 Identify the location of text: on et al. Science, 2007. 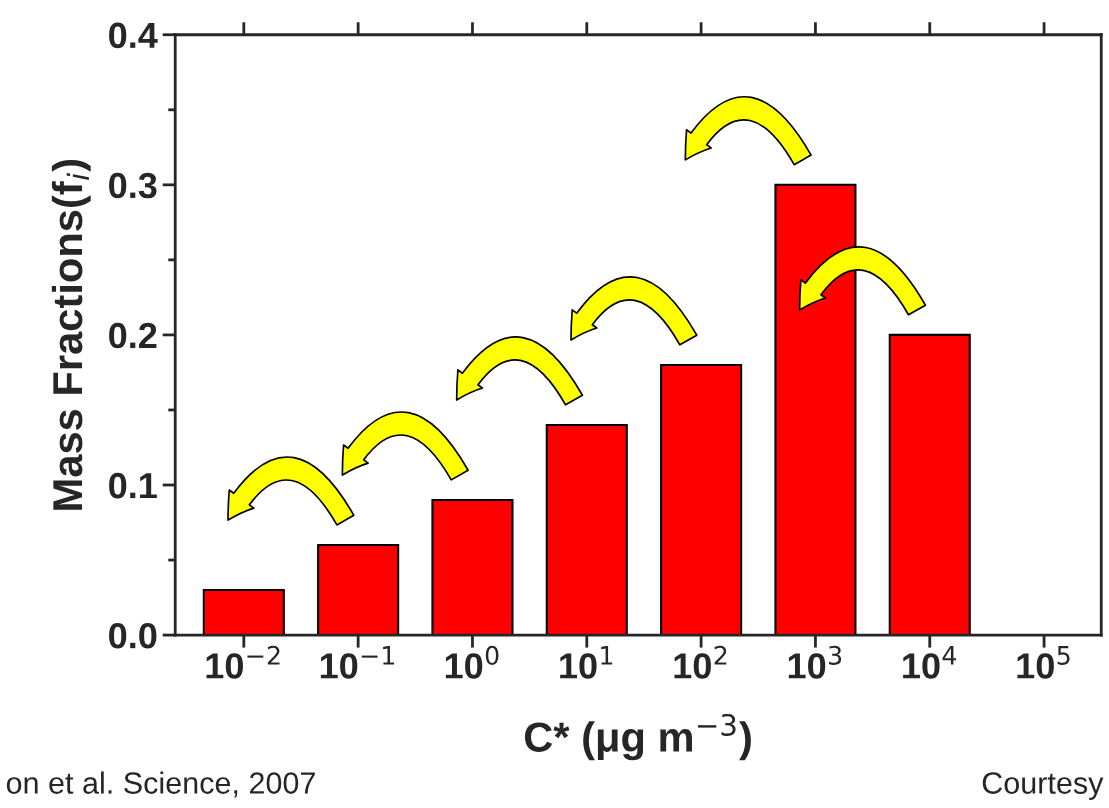
(160, 784).